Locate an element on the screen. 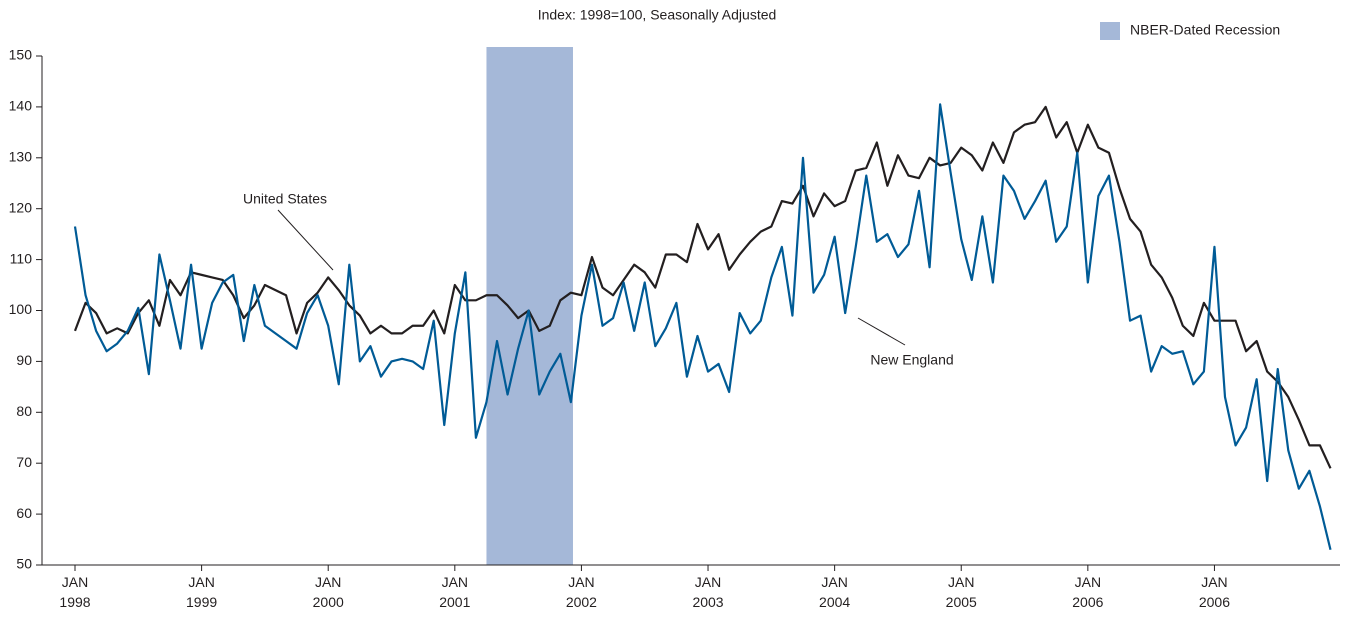  x-tick-label: JAN 1999 is located at coordinates (201, 592).